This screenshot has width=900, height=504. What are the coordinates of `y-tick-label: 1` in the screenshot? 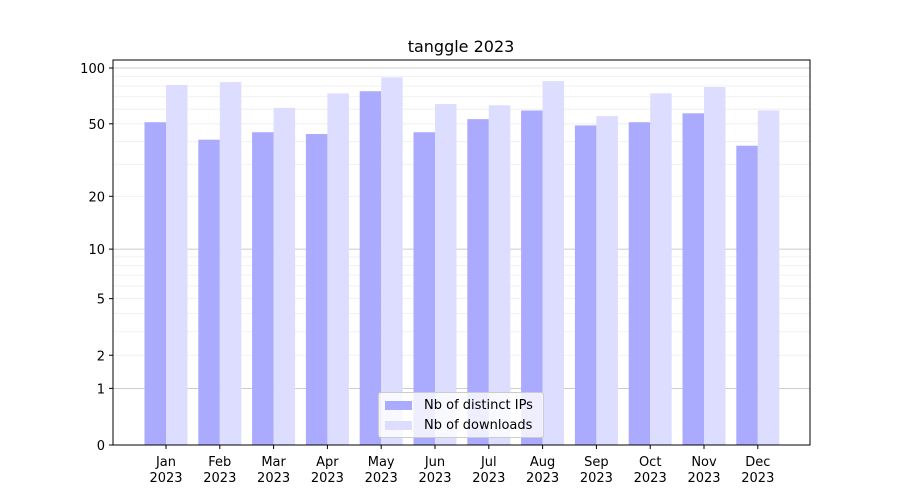 It's located at (101, 389).